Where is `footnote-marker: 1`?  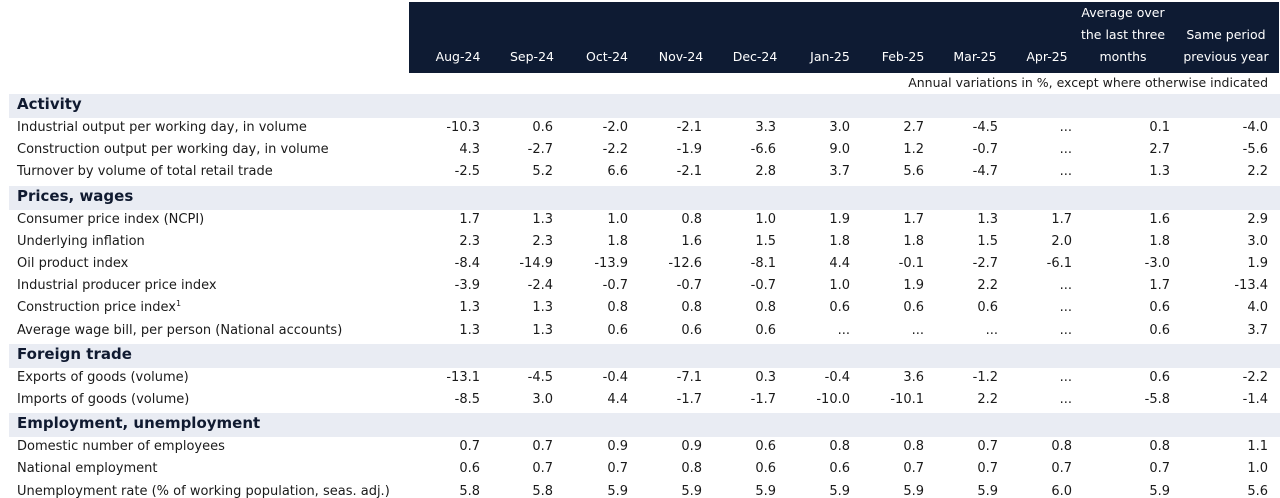 footnote-marker: 1 is located at coordinates (178, 304).